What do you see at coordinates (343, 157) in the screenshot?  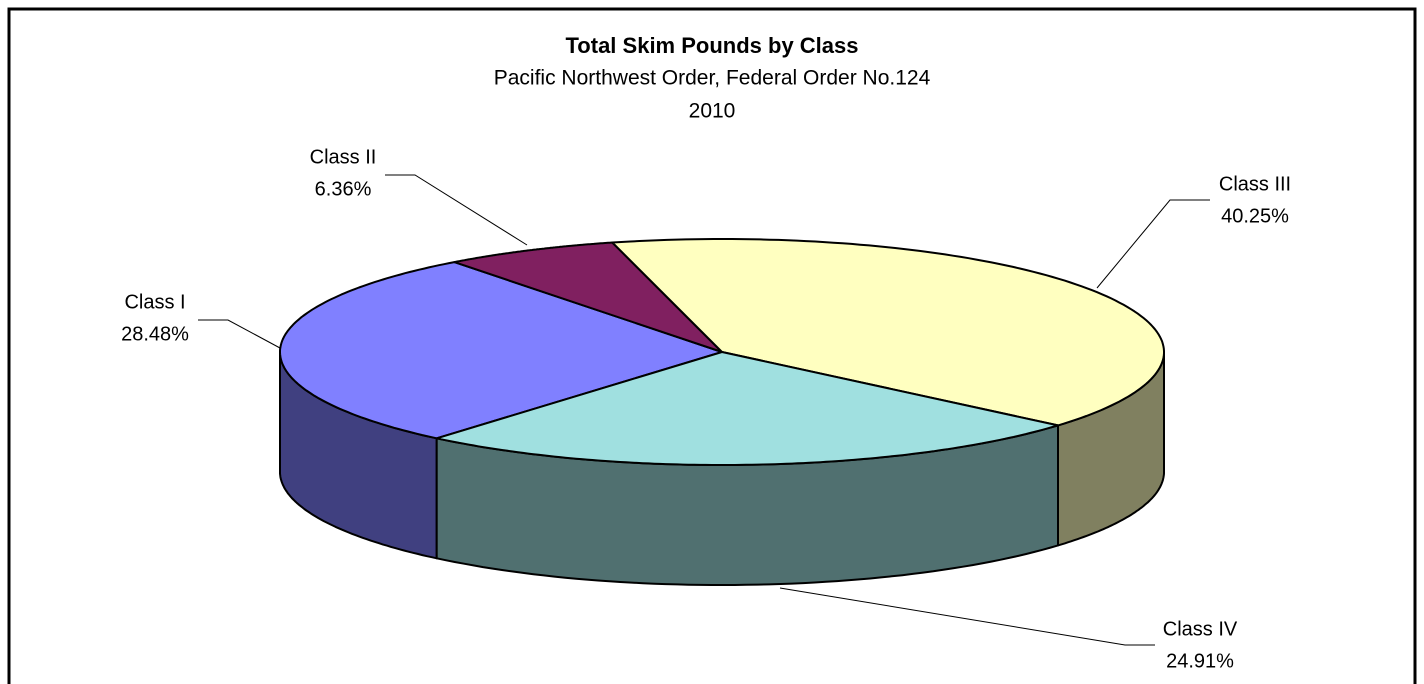 I see `slice-label: Class II` at bounding box center [343, 157].